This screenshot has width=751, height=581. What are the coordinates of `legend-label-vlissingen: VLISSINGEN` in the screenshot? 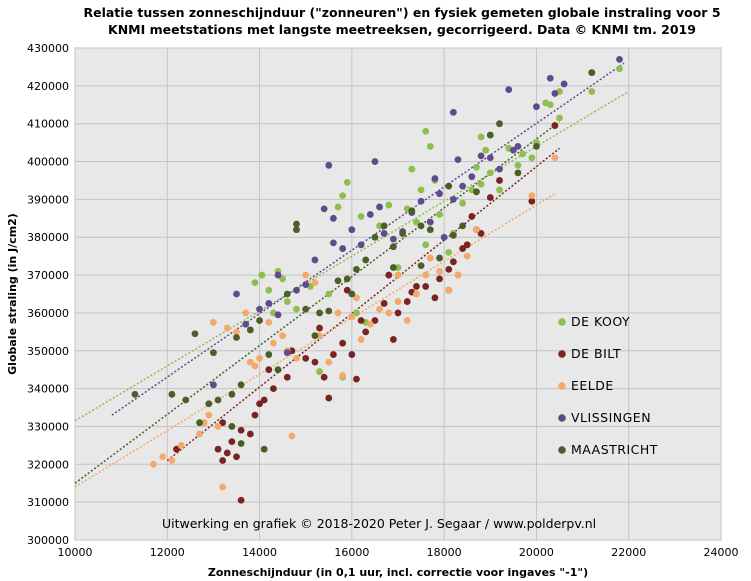 It's located at (611, 417).